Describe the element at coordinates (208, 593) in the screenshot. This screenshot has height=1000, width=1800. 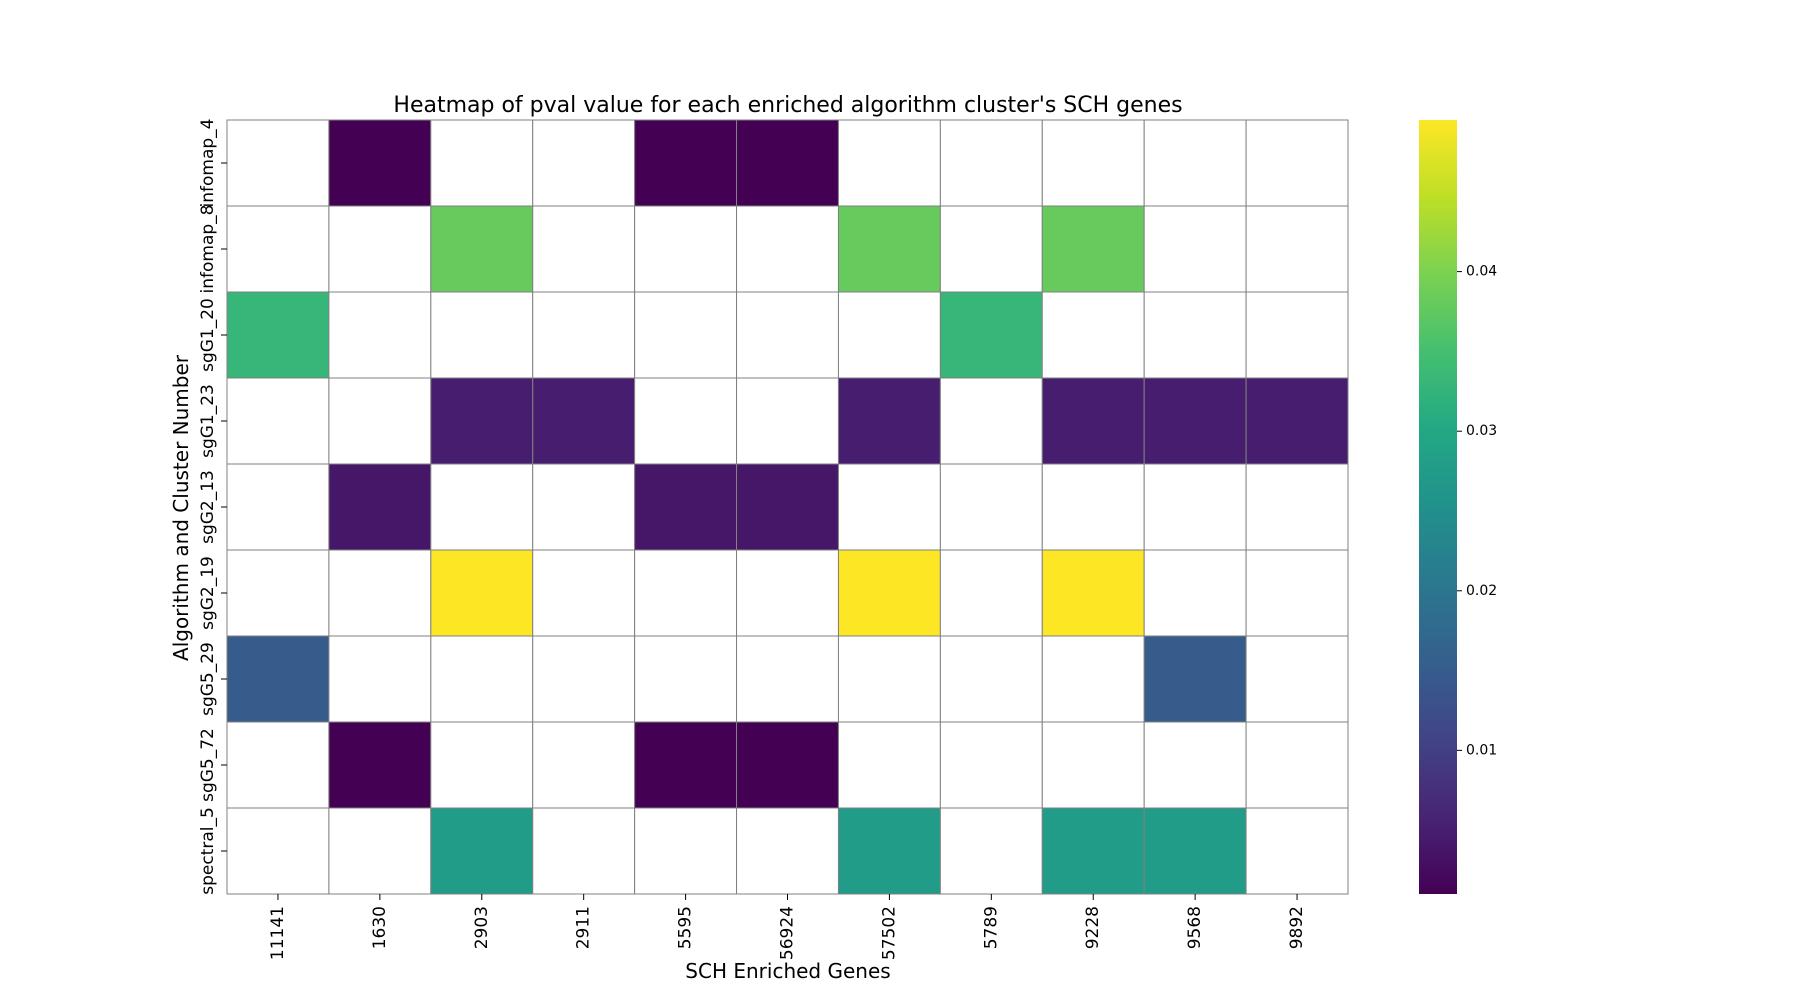
I see `y-tick-label: sgG2_19` at that location.